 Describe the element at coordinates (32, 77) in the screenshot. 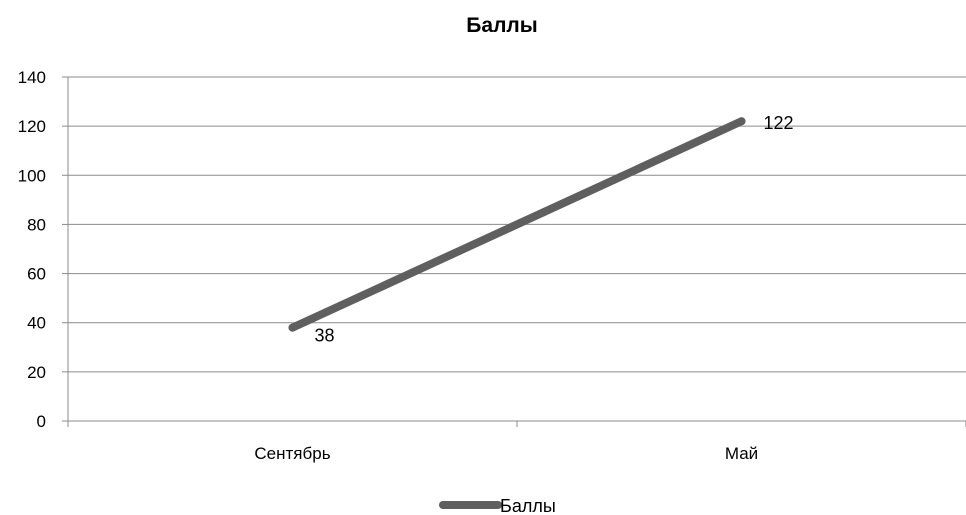

I see `y-tick-label: 140` at that location.